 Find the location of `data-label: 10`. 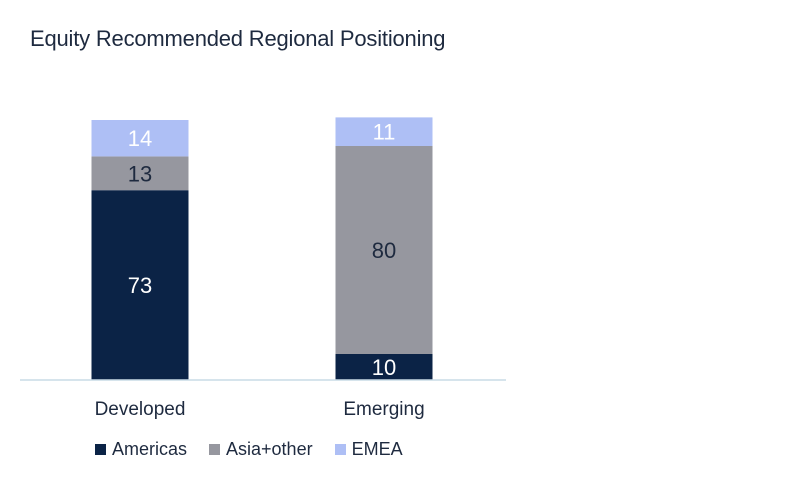

data-label: 10 is located at coordinates (384, 367).